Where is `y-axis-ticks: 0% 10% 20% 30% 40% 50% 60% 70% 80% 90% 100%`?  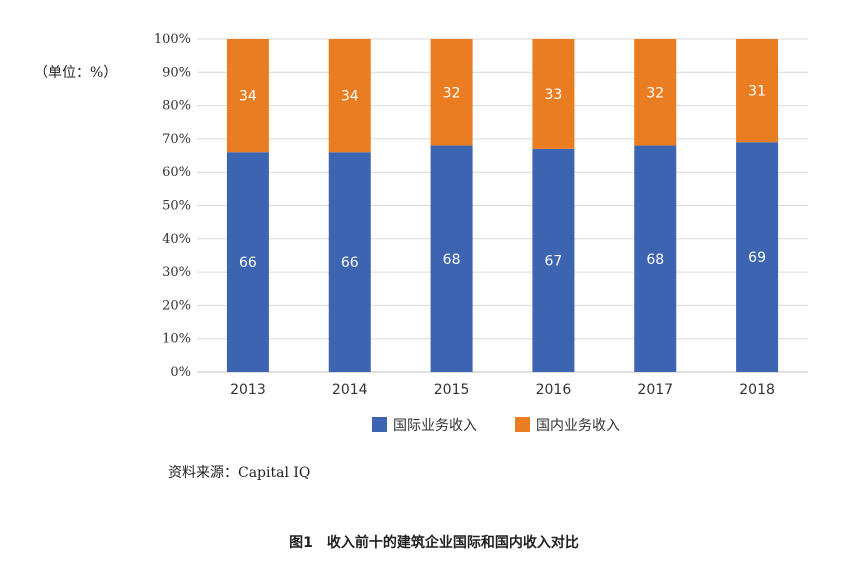 y-axis-ticks: 0% 10% 20% 30% 40% 50% 60% 70% 80% 90% 100% is located at coordinates (172, 206).